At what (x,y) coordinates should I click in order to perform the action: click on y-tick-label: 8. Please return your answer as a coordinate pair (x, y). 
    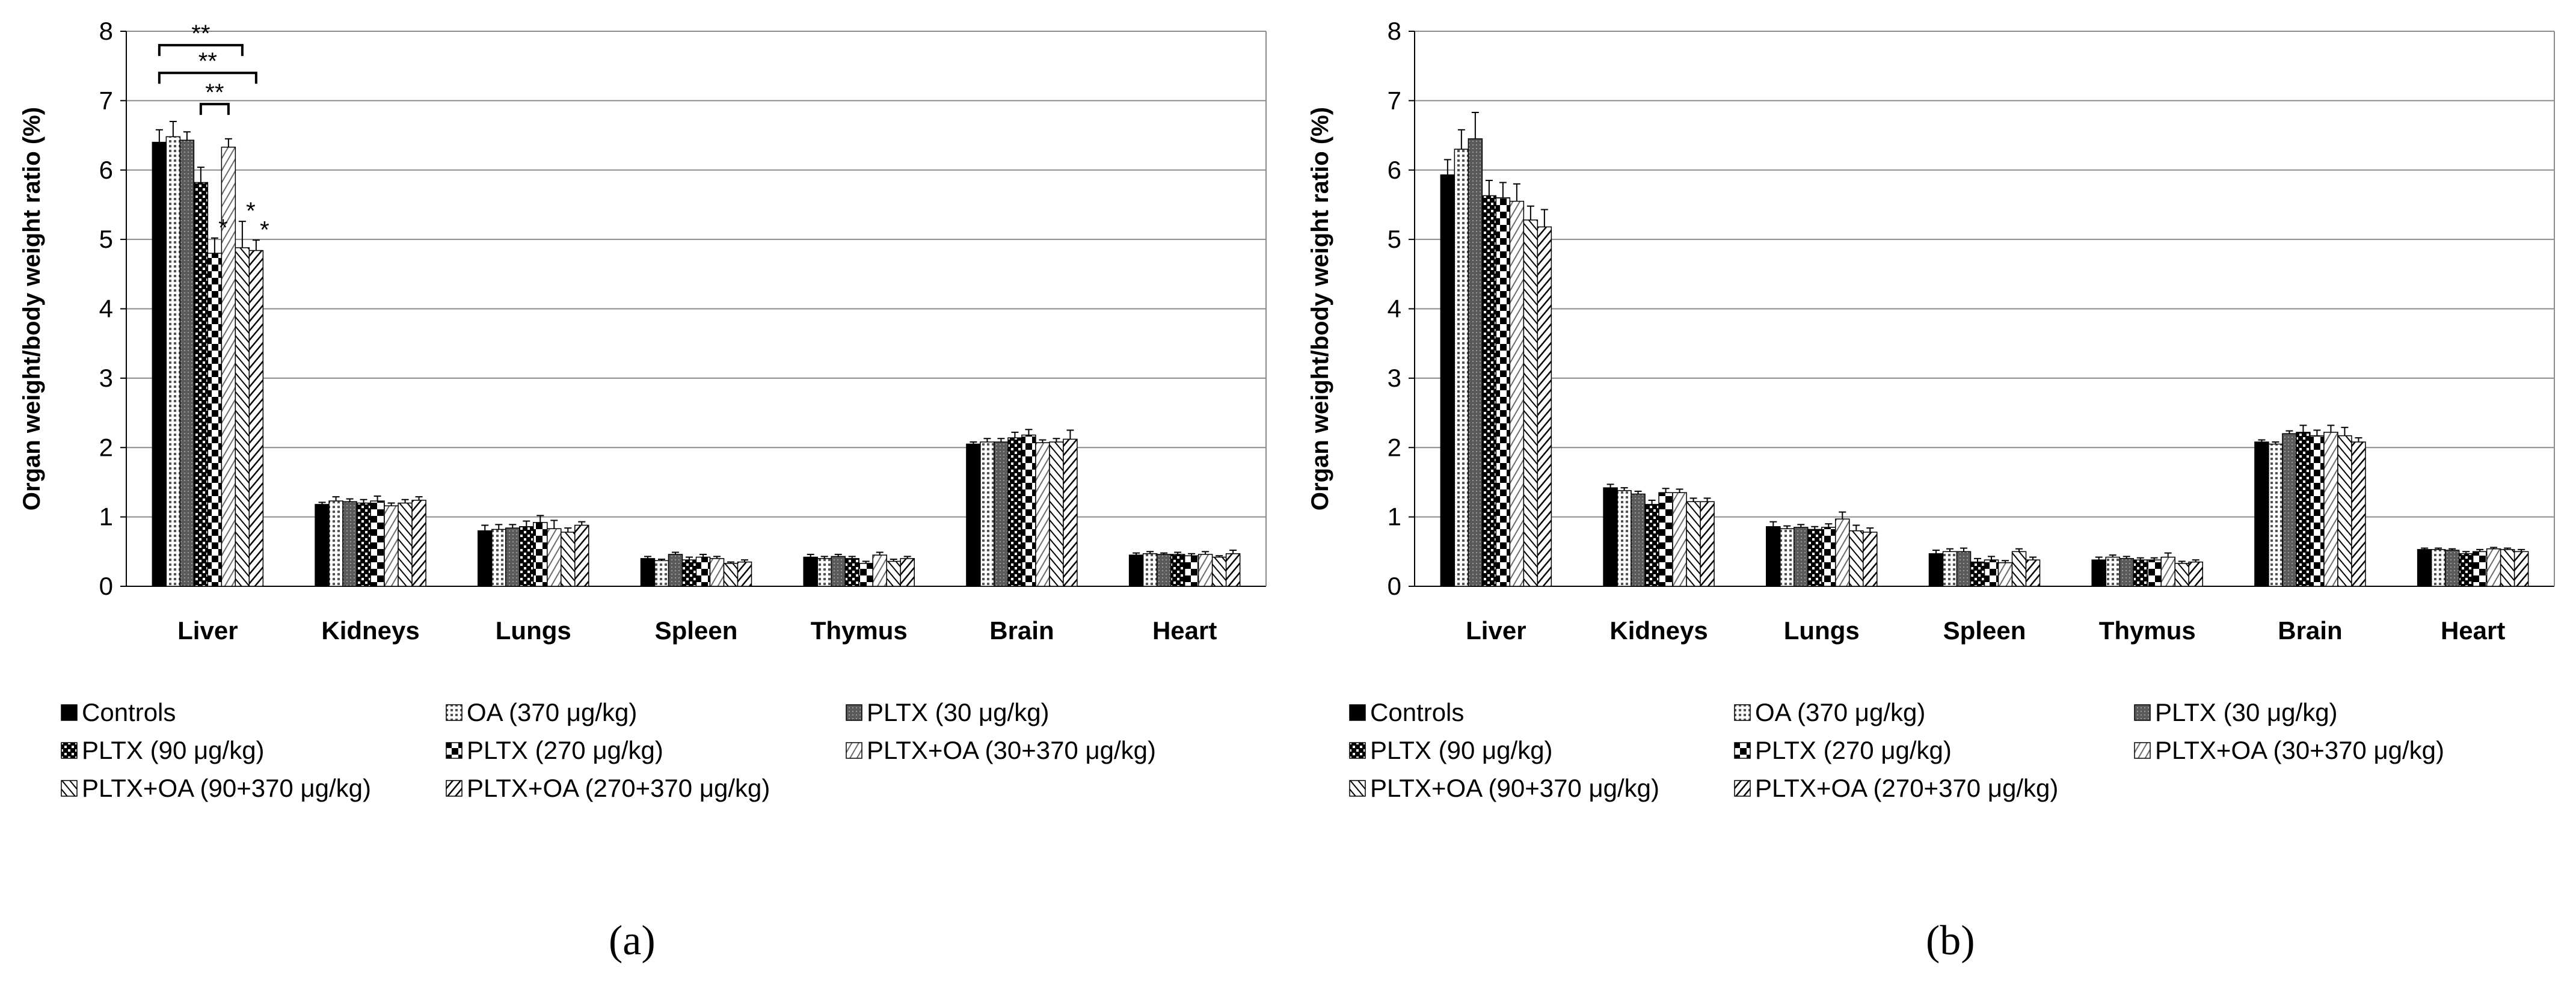
    Looking at the image, I should click on (106, 31).